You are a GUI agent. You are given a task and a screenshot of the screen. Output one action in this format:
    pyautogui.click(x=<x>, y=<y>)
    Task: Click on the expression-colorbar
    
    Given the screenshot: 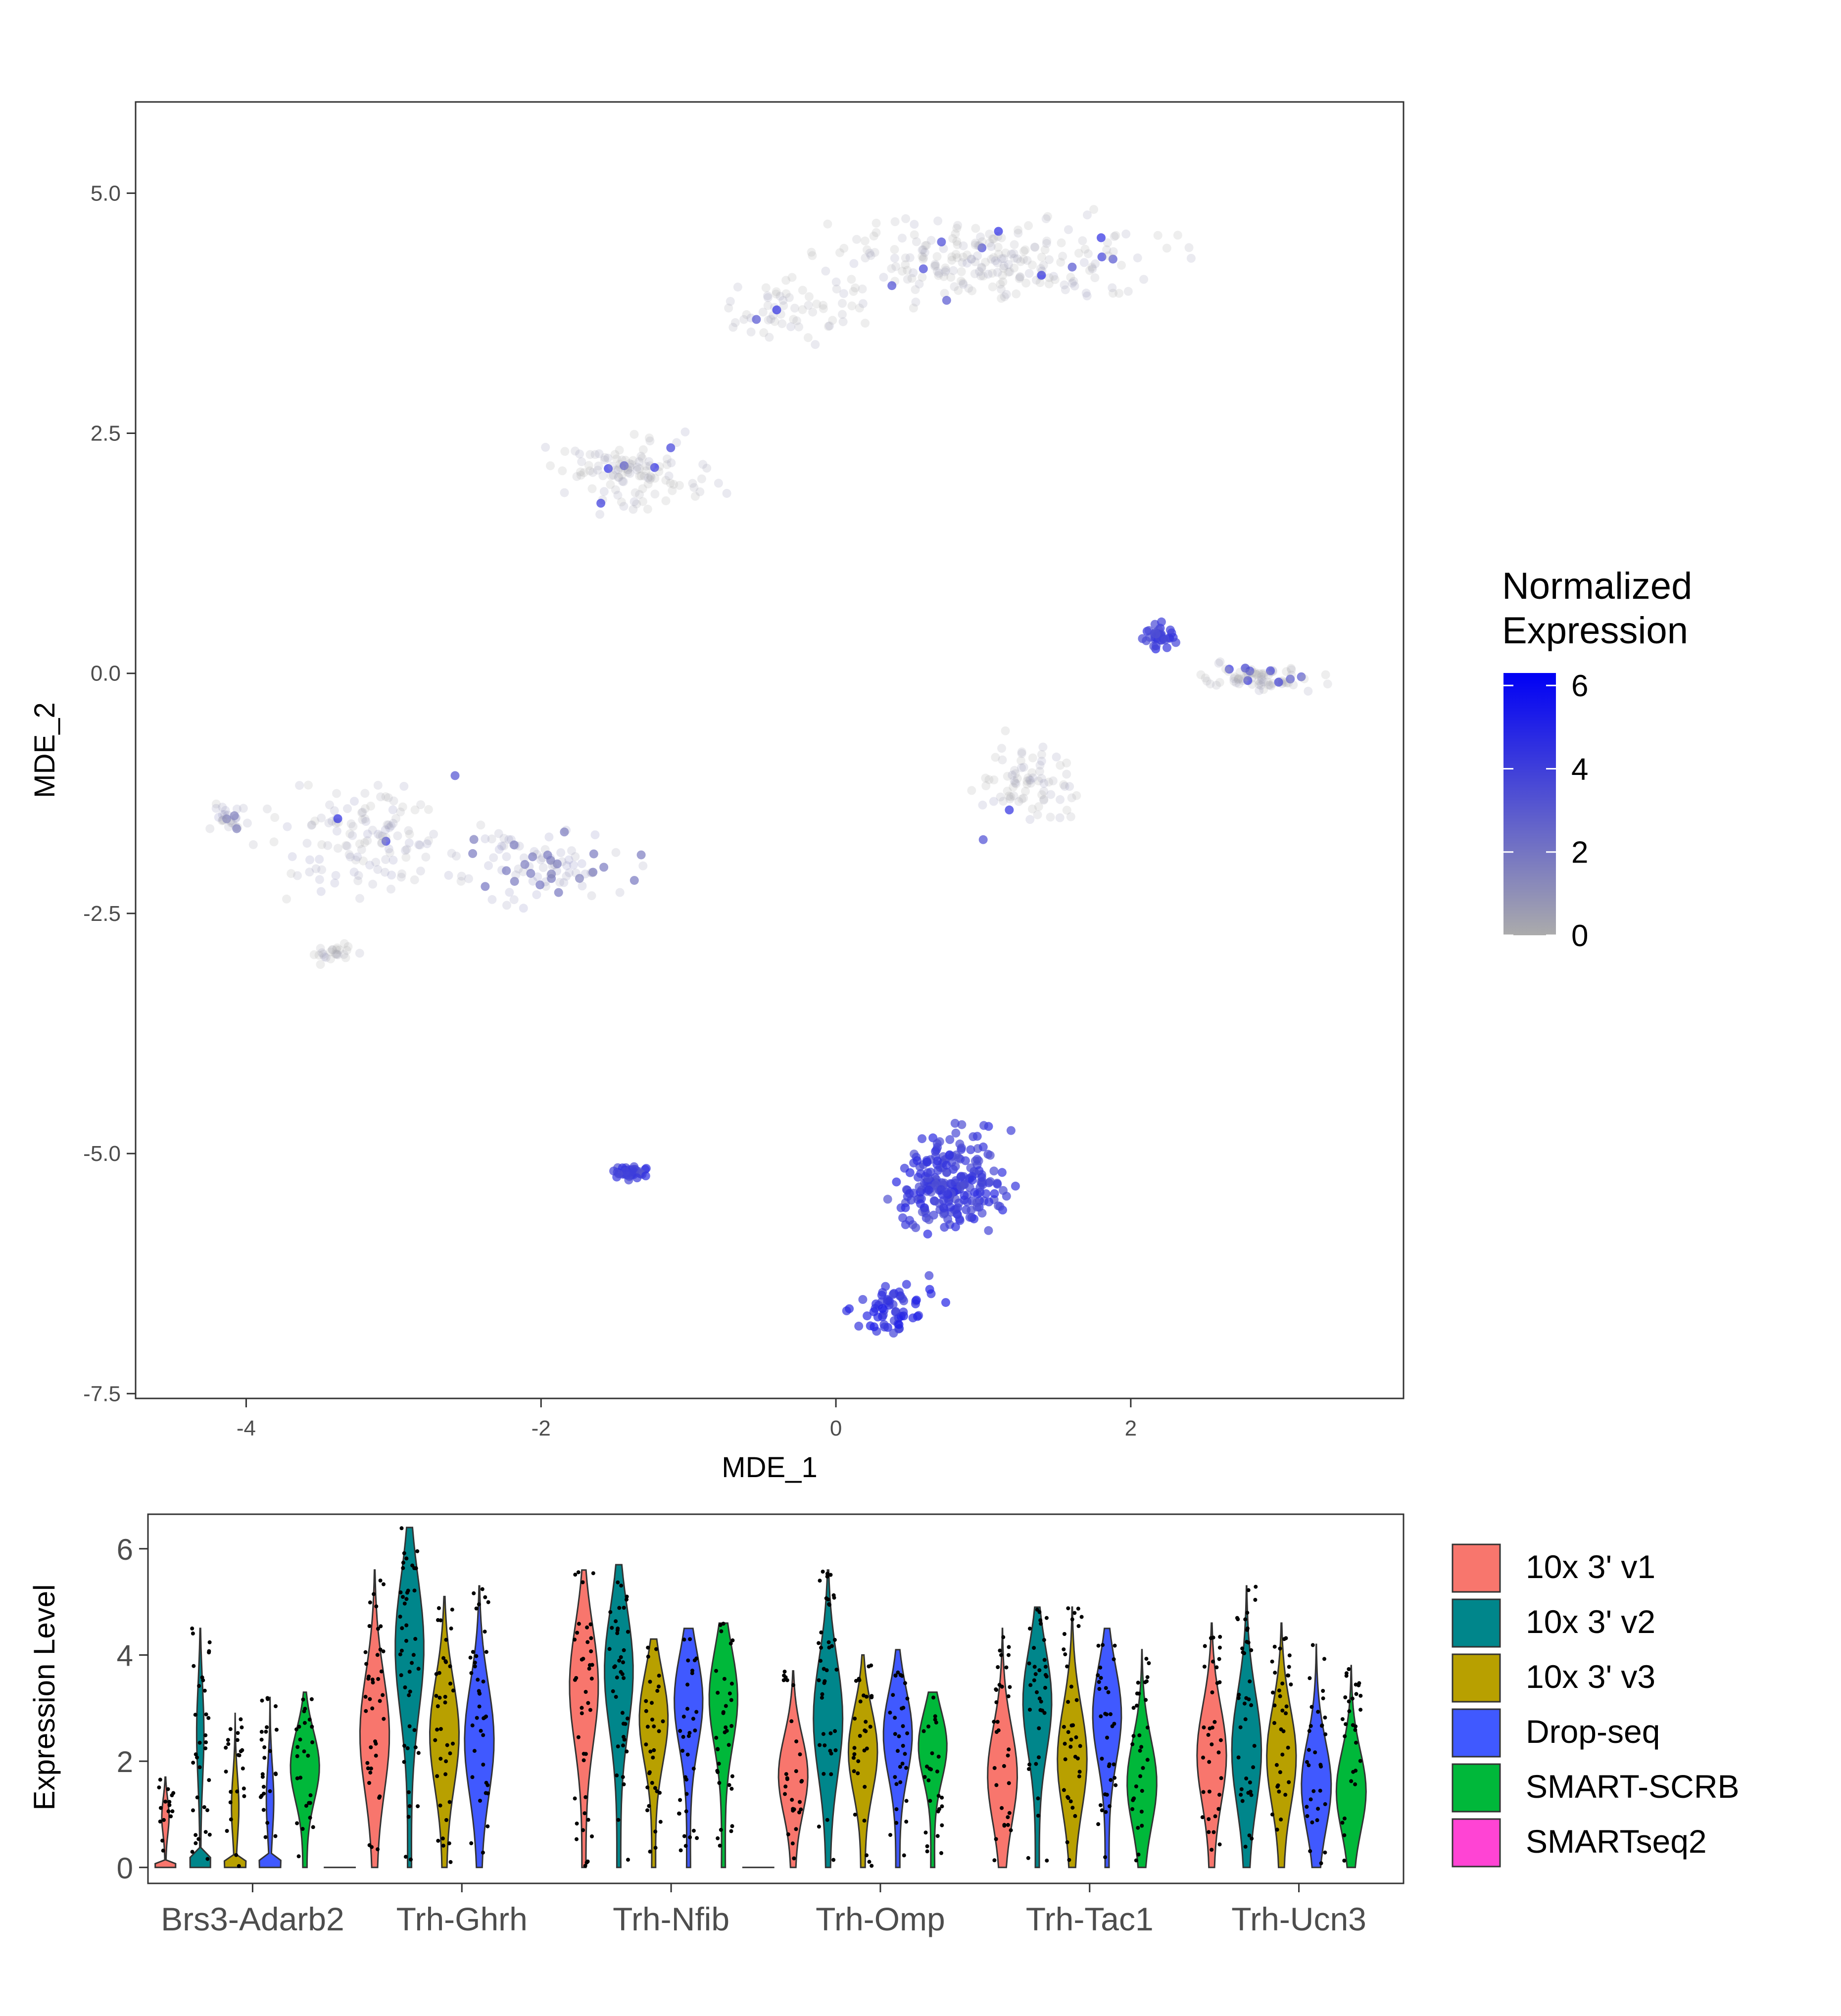 What is the action you would take?
    pyautogui.click(x=1529, y=804)
    